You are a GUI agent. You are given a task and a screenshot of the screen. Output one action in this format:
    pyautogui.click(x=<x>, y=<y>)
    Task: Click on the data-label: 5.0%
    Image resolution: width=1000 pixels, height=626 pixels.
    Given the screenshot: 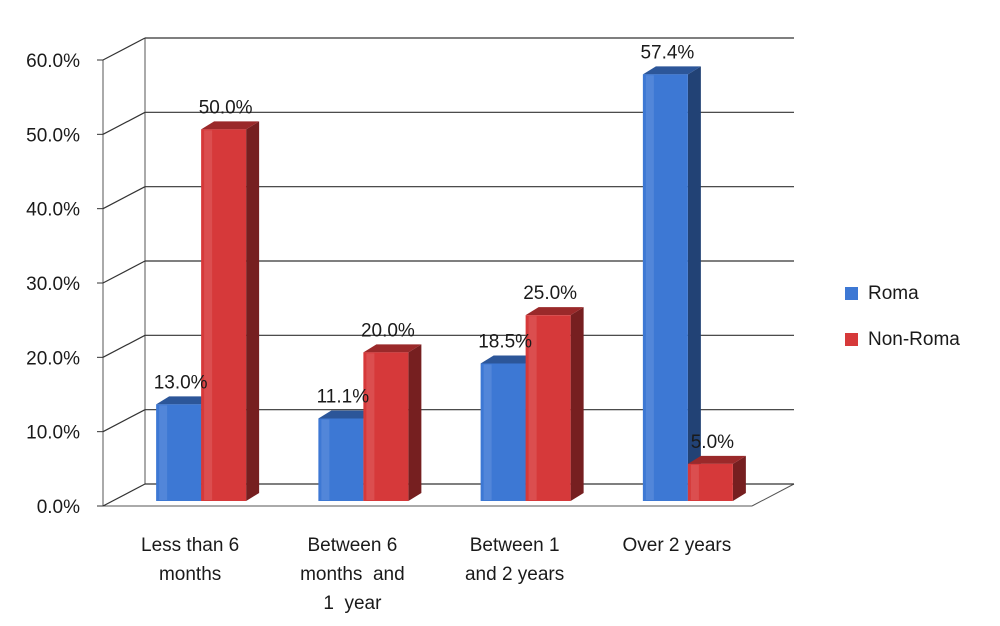 What is the action you would take?
    pyautogui.click(x=712, y=442)
    